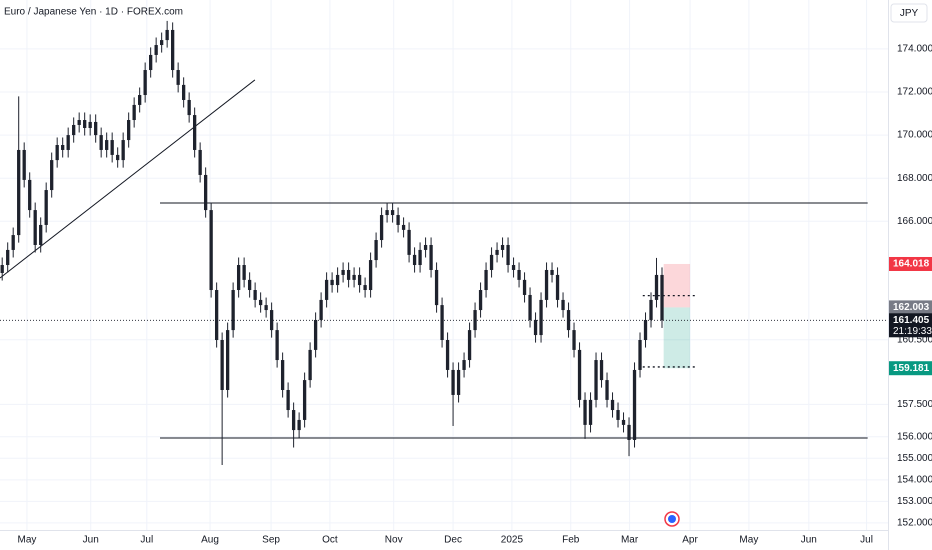 The height and width of the screenshot is (550, 932). What do you see at coordinates (690, 540) in the screenshot?
I see `x-tick-label: Apr` at bounding box center [690, 540].